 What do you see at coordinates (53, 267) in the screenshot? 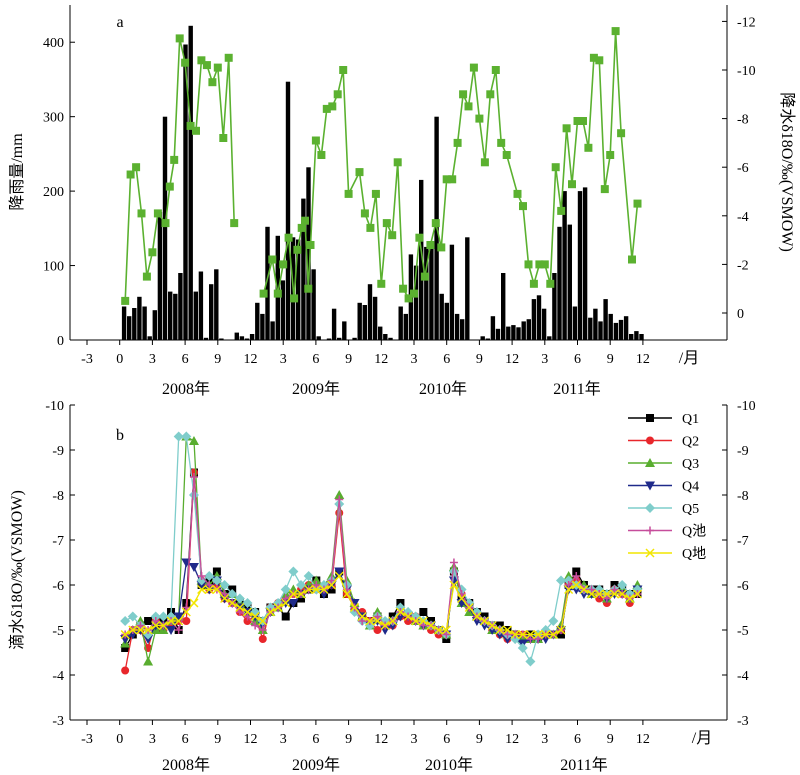
I see `left-tick-label: 100` at bounding box center [53, 267].